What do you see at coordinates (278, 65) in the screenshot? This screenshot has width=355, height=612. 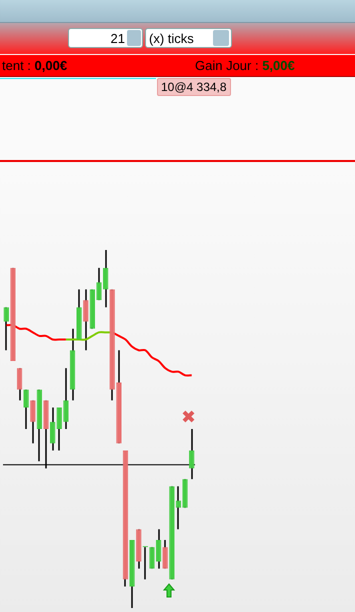 I see `text: 5,00€` at bounding box center [278, 65].